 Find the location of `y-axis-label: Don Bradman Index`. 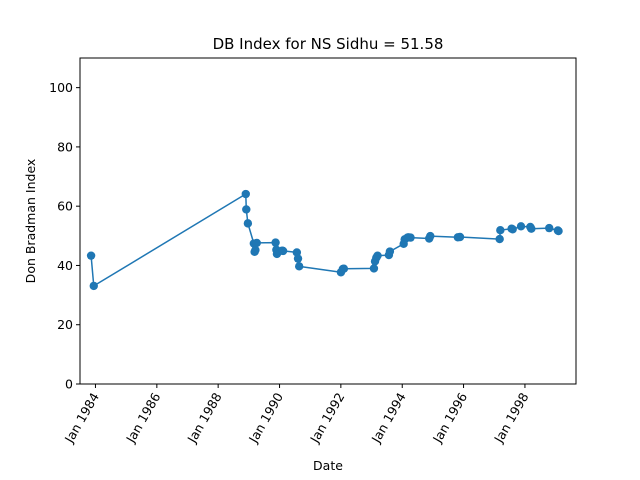

y-axis-label: Don Bradman Index is located at coordinates (30, 221).